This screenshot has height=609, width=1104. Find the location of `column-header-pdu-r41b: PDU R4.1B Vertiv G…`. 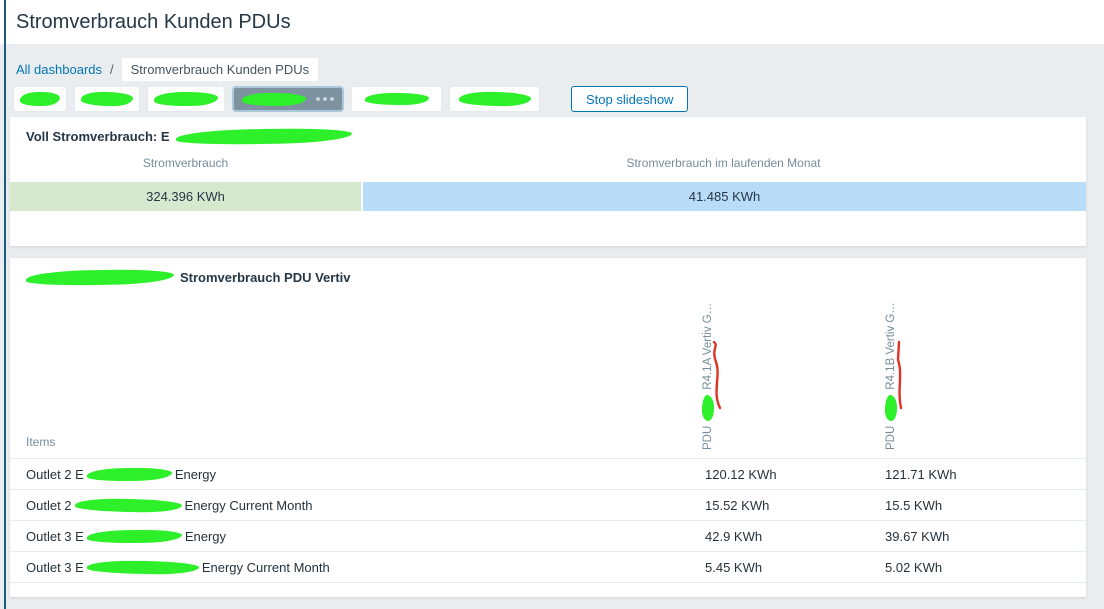

column-header-pdu-r41b: PDU R4.1B Vertiv G… is located at coordinates (892, 371).